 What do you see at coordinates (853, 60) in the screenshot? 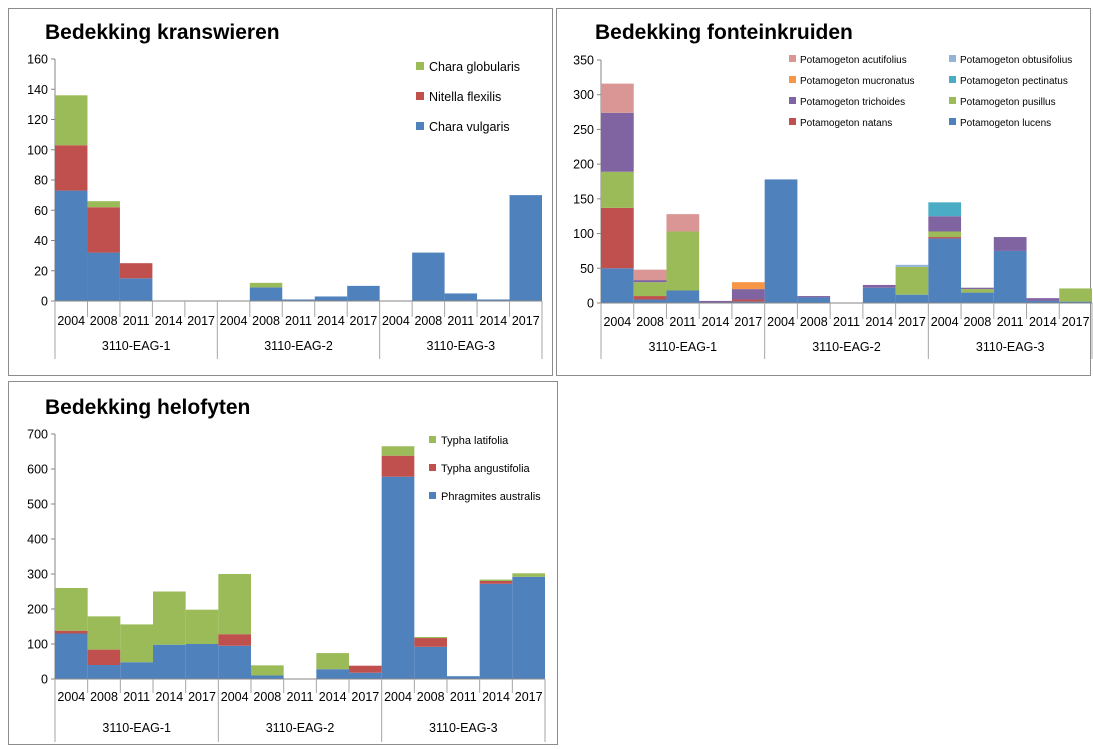
I see `legend-label: Potamogeton acutifolius` at bounding box center [853, 60].